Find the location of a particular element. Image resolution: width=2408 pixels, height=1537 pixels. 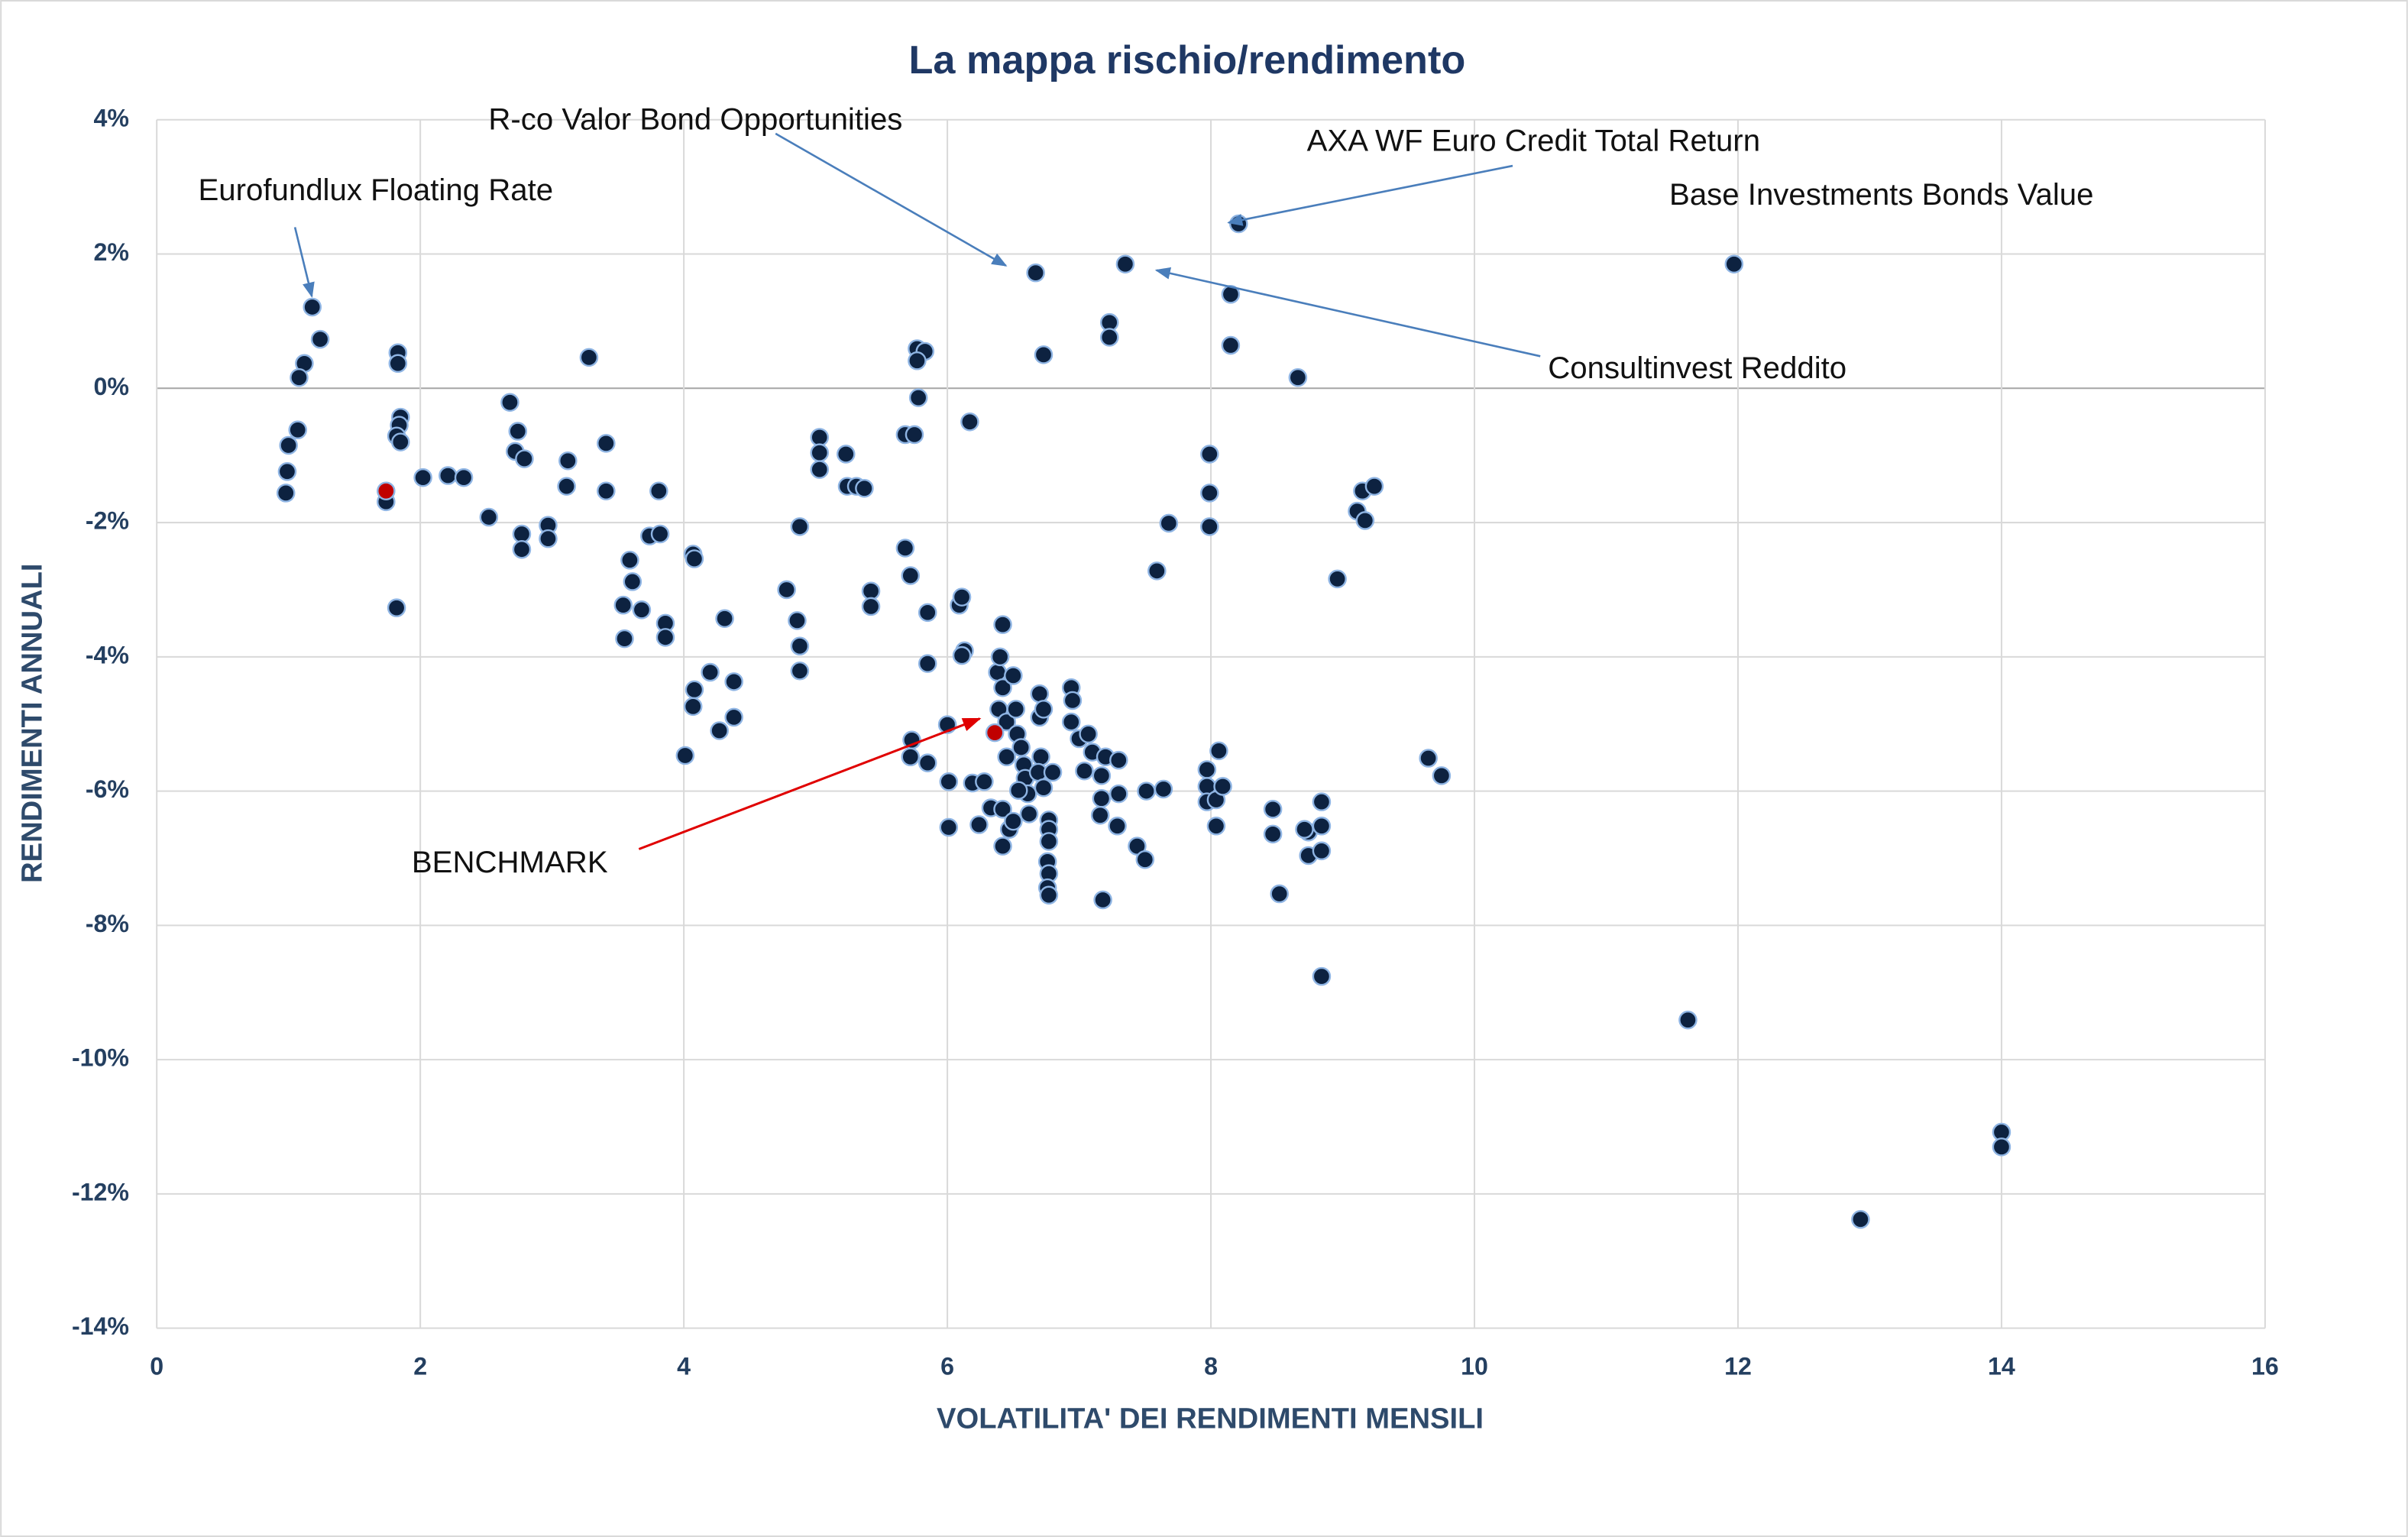

y-tick-label: -2% is located at coordinates (107, 521).